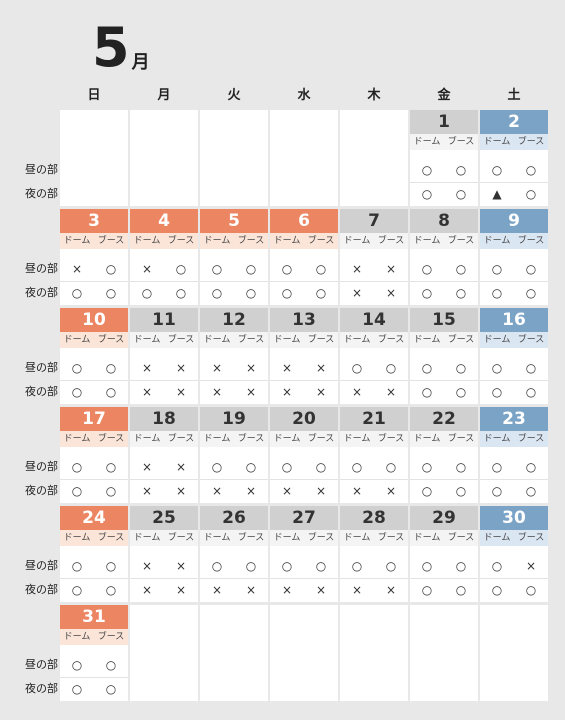  I want to click on calendar-day-cell: 26 ドーム ブース ○ ○ × ×, so click(234, 554).